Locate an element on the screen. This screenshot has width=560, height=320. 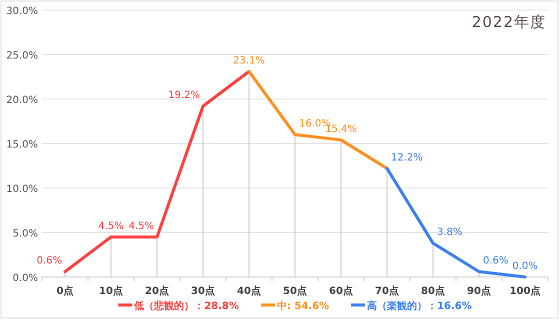
legend-label: 高（楽観的）：16.6% is located at coordinates (419, 306).